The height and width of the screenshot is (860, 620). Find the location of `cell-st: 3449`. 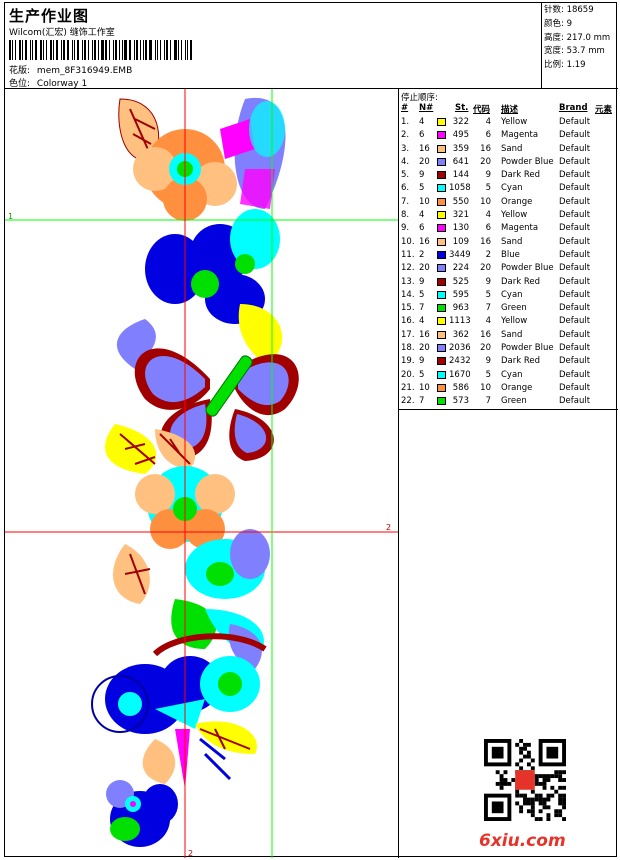

cell-st: 3449 is located at coordinates (460, 254).